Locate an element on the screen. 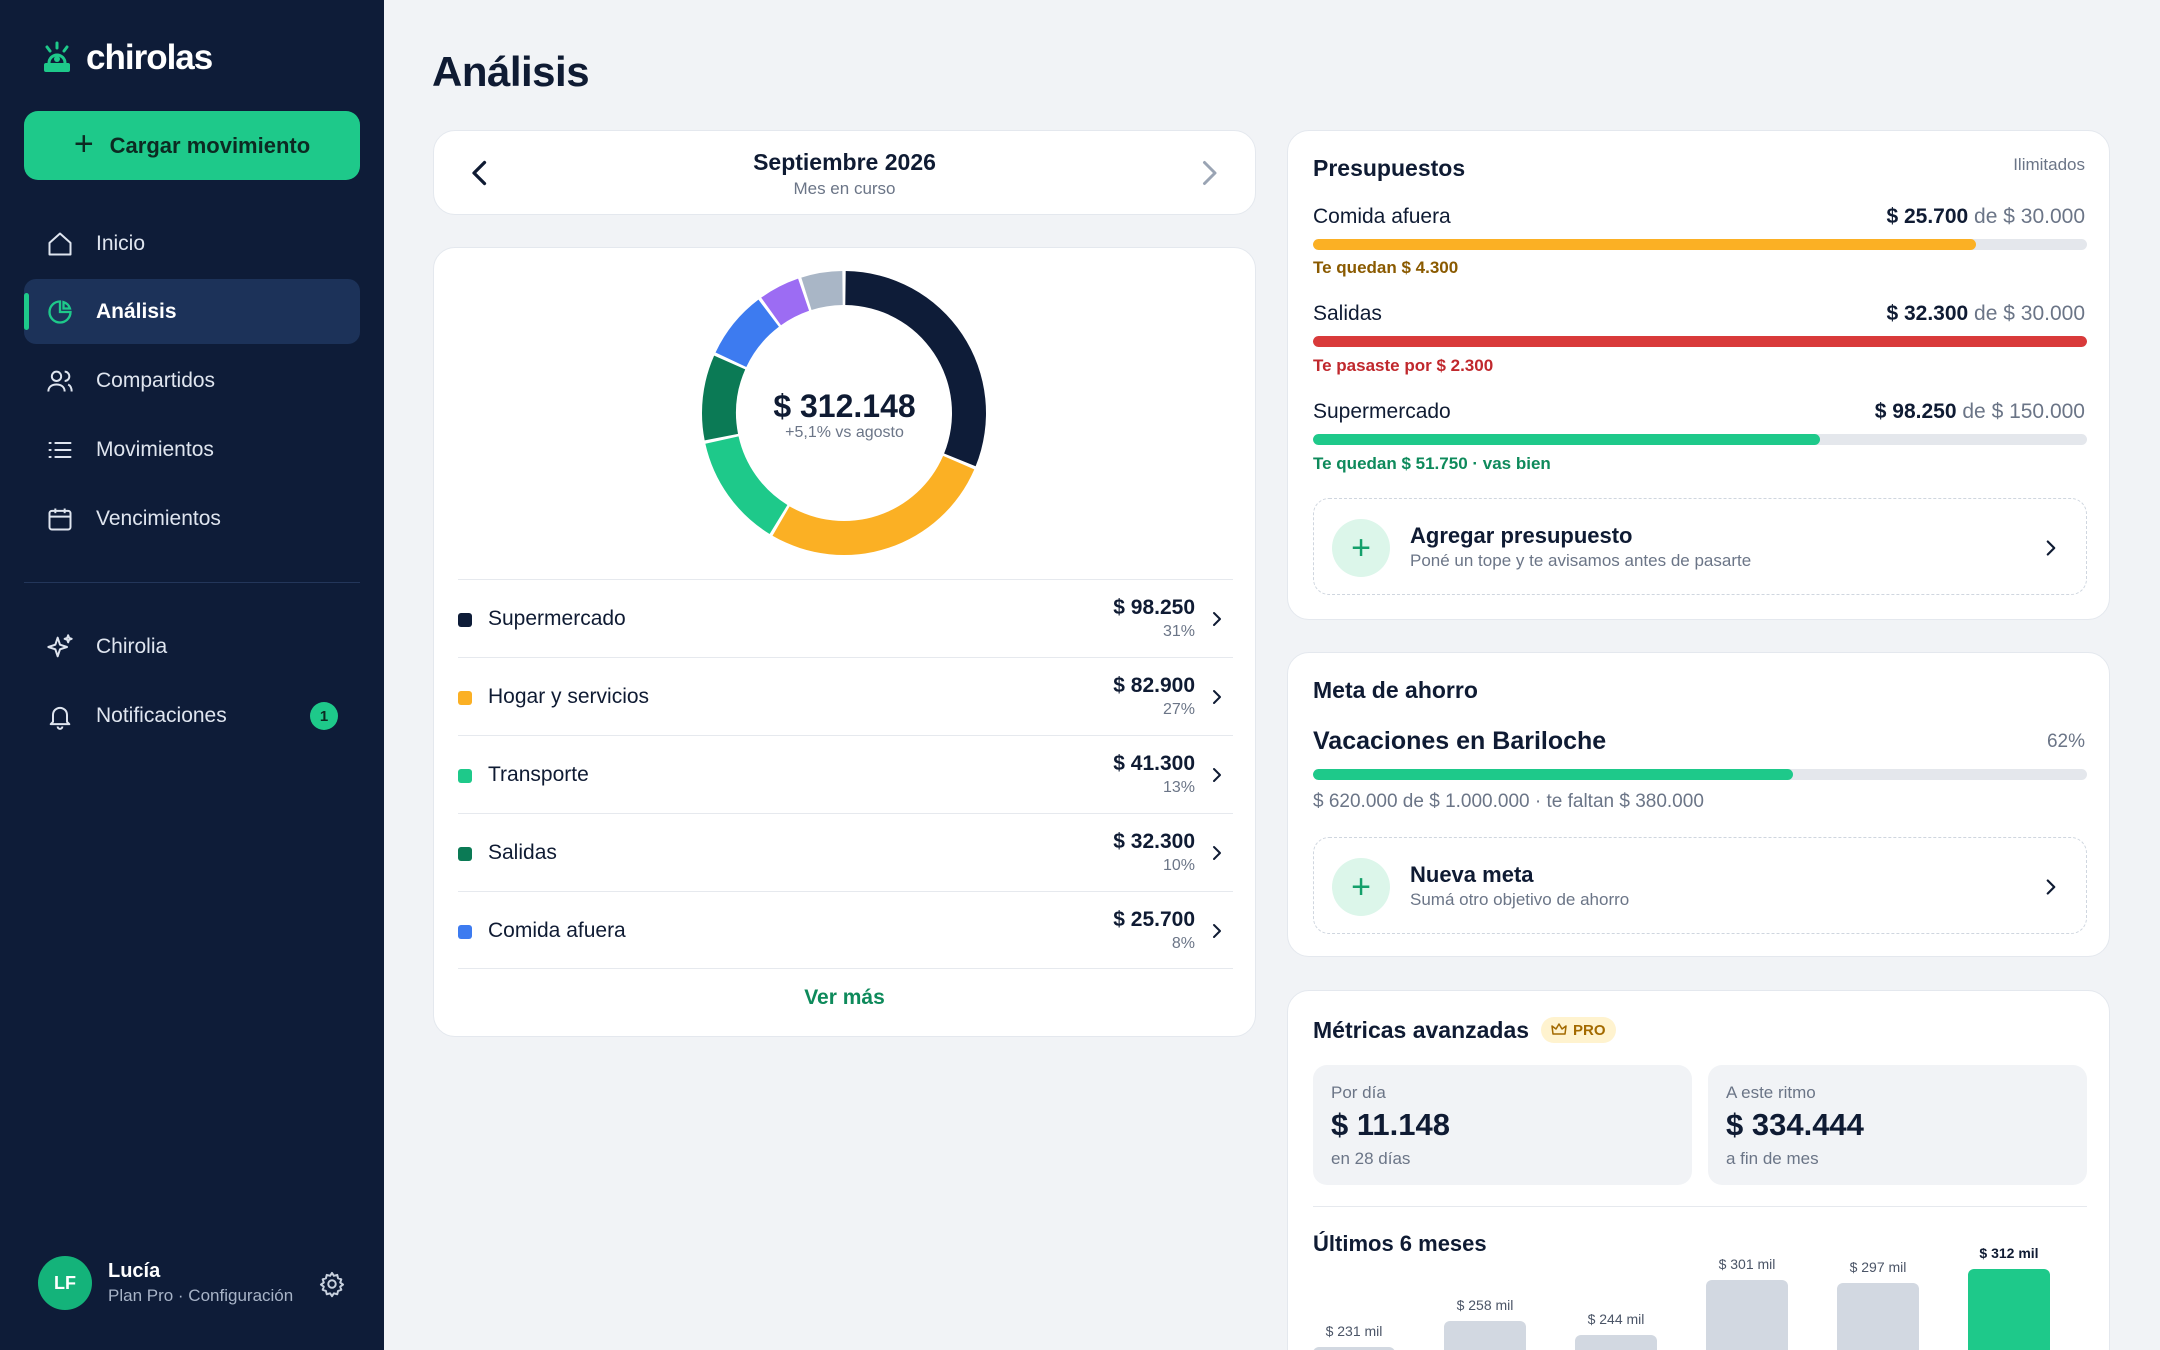 The image size is (2160, 1350). category-percent: 31% is located at coordinates (1178, 631).